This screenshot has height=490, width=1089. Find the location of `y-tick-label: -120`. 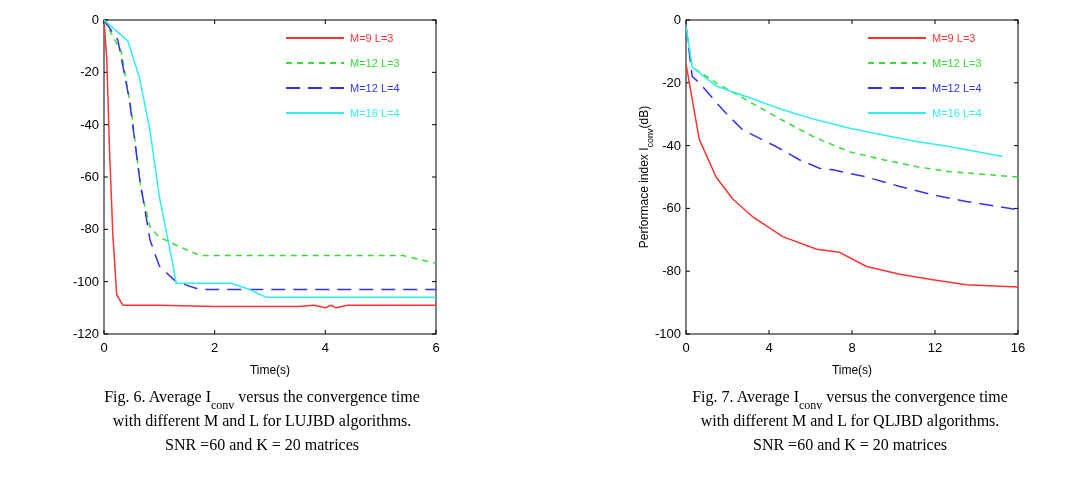

y-tick-label: -120 is located at coordinates (85, 333).